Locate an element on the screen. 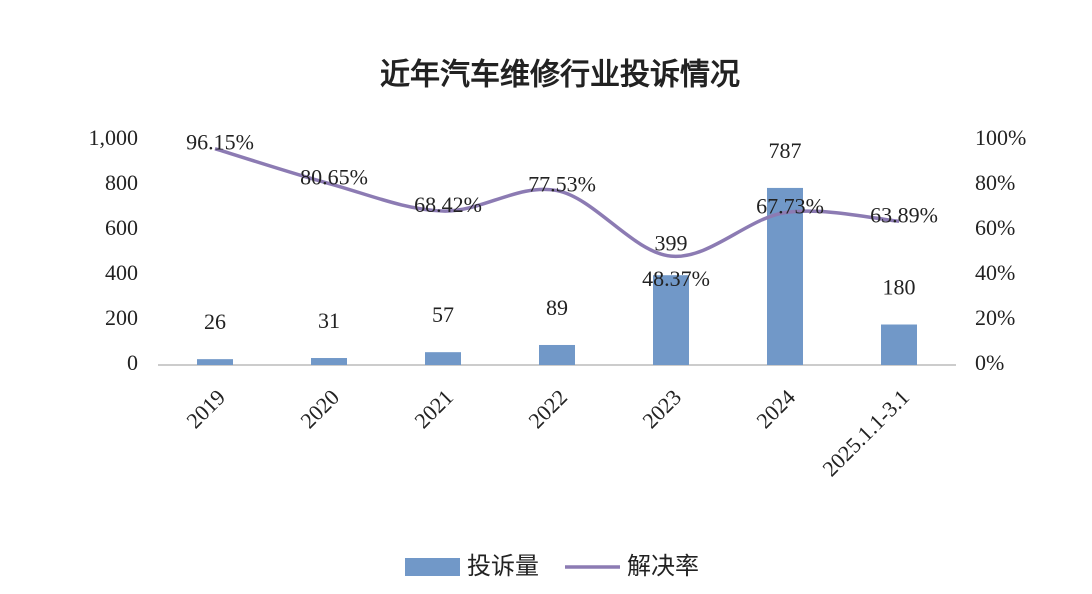 Image resolution: width=1092 pixels, height=594 pixels. x-tick-label: 2019 is located at coordinates (205, 408).